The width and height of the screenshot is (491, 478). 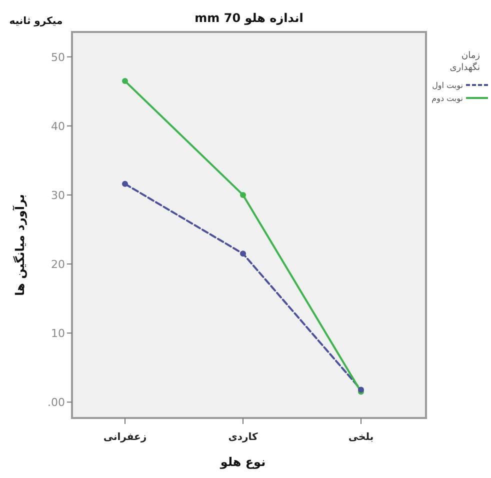 What do you see at coordinates (447, 98) in the screenshot?
I see `legend-label: نوبت دوم` at bounding box center [447, 98].